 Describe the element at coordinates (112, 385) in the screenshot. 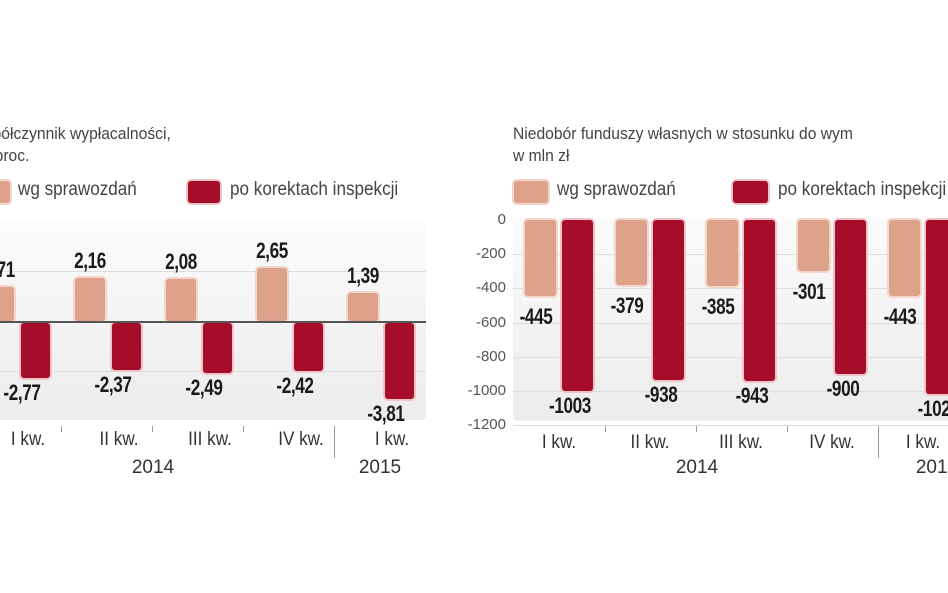

I see `data-label: -2,37` at that location.